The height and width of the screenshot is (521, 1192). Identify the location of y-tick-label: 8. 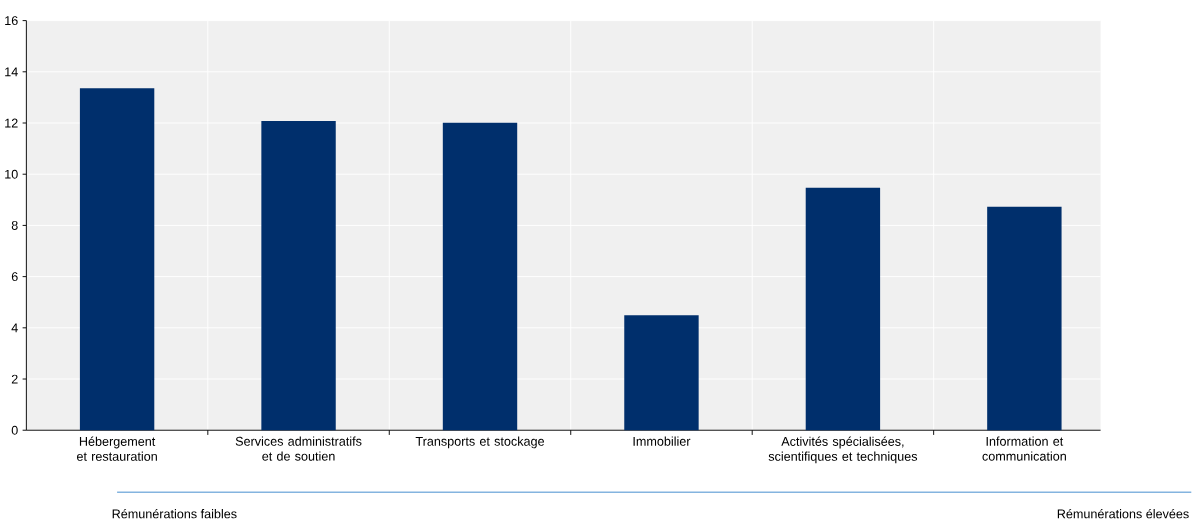
(14, 225).